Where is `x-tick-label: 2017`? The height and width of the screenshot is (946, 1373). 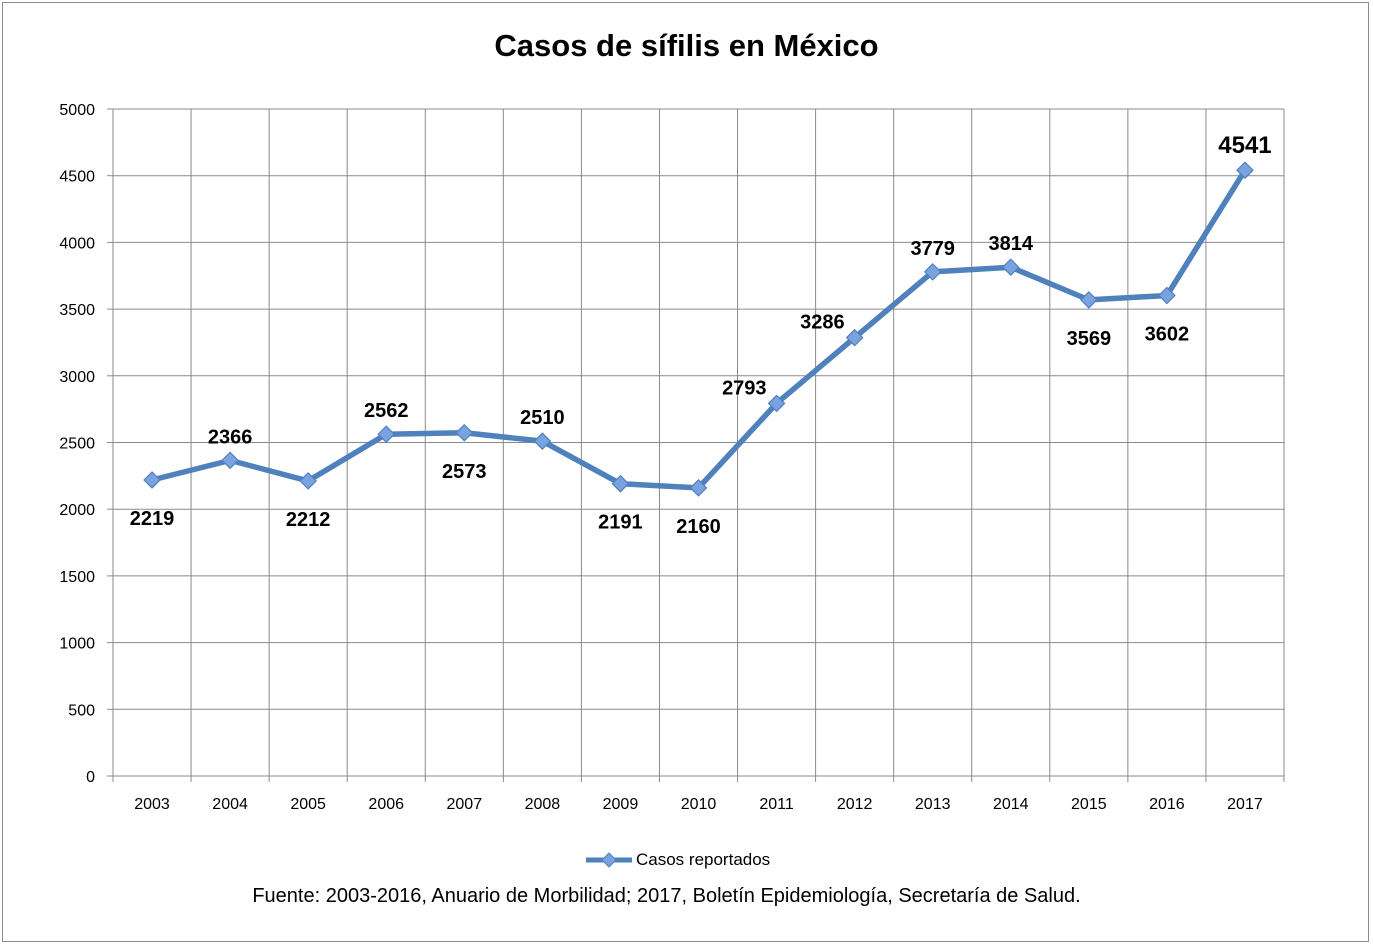
x-tick-label: 2017 is located at coordinates (1245, 804).